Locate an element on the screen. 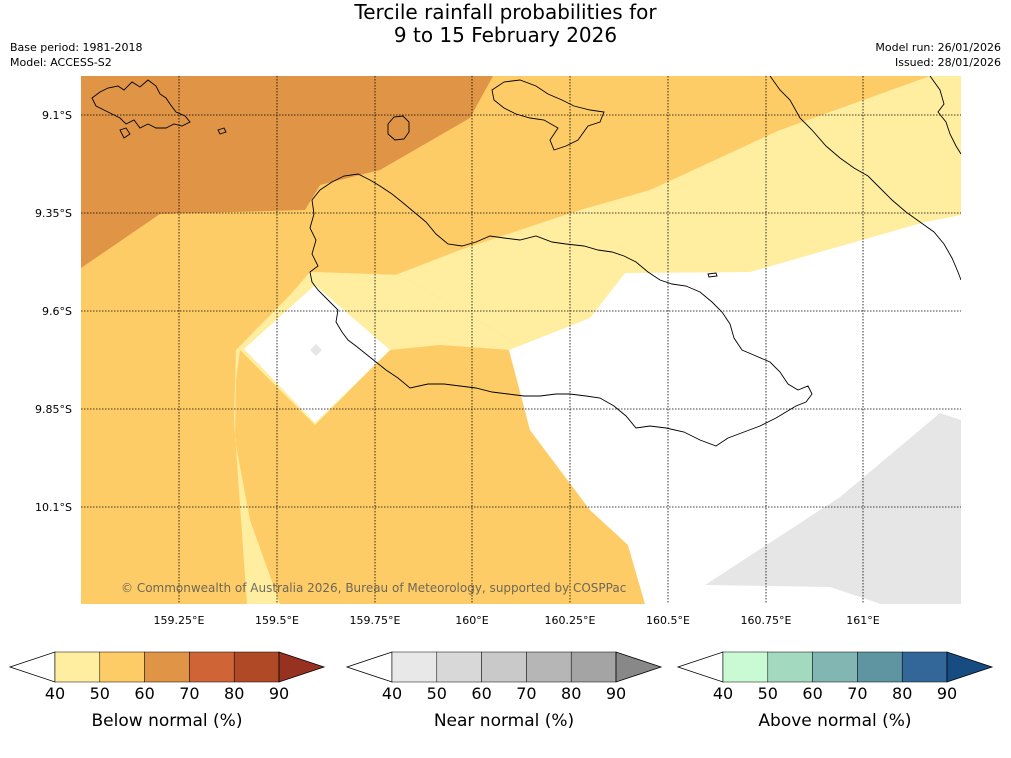  colorbar-title: Near normal (%) is located at coordinates (504, 721).